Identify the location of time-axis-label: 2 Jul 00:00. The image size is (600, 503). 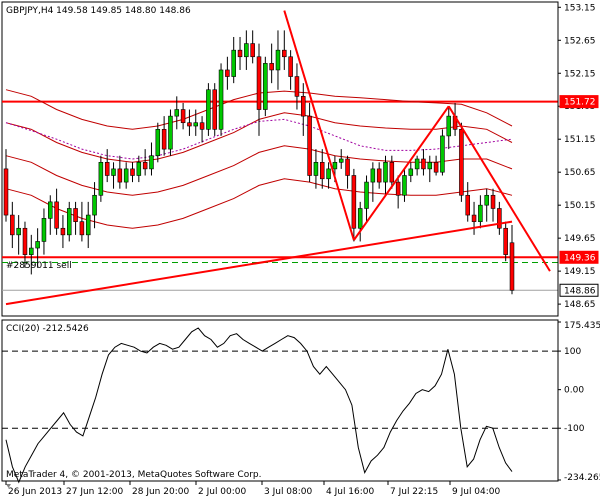
(222, 492).